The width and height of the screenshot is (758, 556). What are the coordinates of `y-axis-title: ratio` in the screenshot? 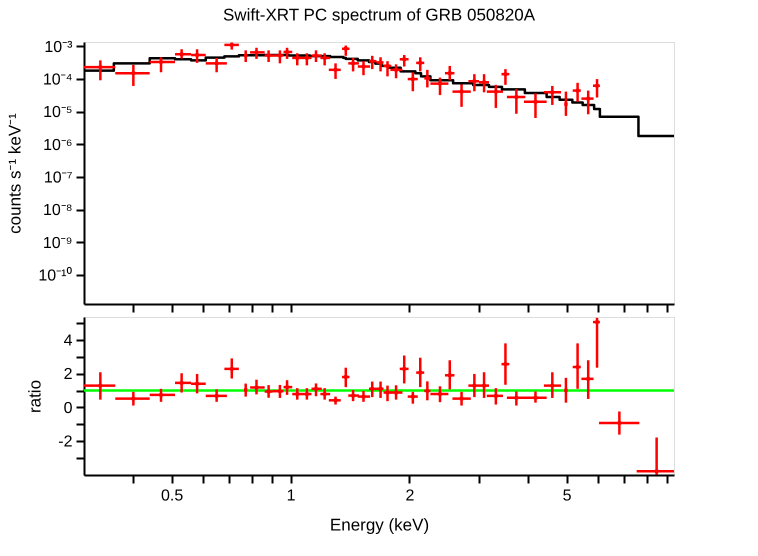 It's located at (34, 397).